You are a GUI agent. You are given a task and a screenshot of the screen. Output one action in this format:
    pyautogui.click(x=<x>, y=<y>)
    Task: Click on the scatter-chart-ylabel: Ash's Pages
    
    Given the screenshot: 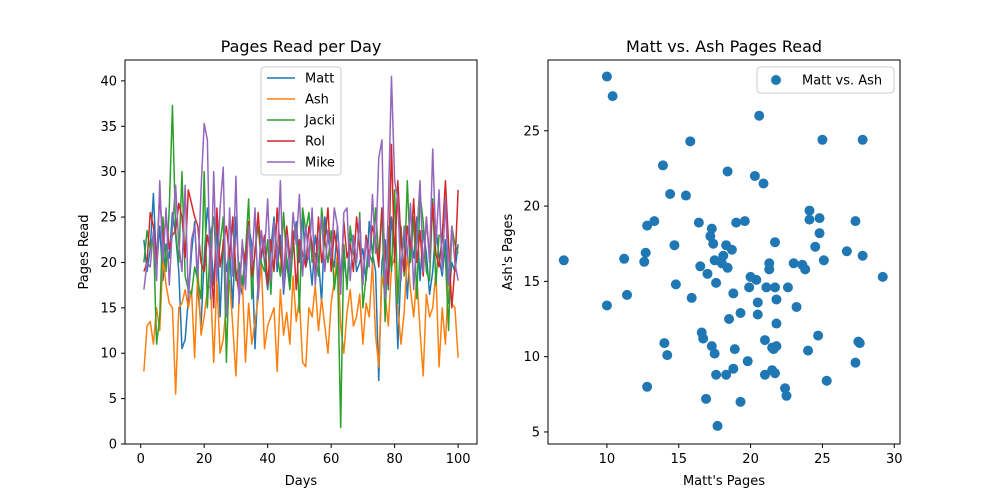 What is the action you would take?
    pyautogui.click(x=508, y=251)
    